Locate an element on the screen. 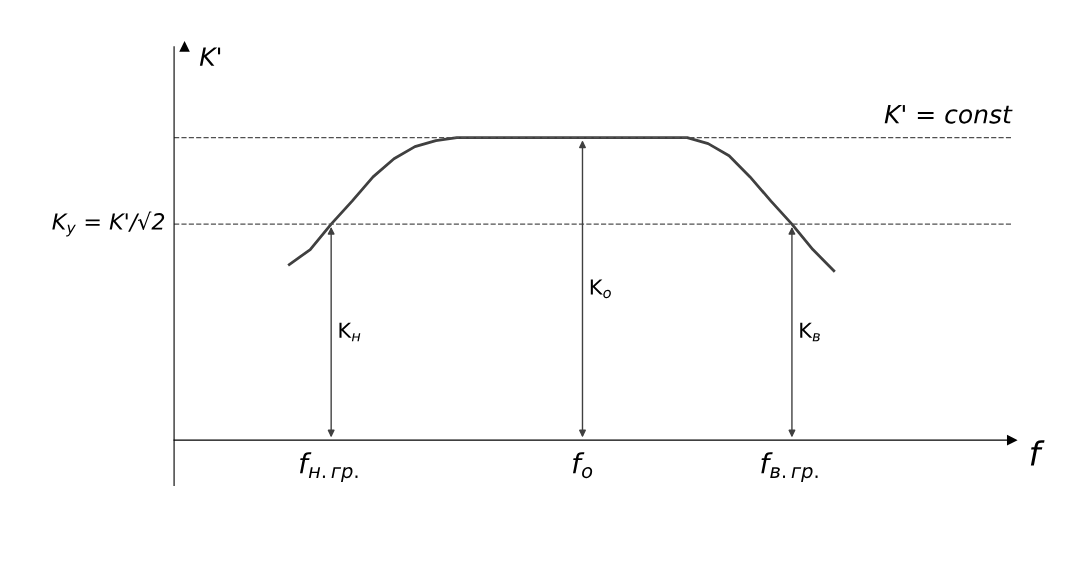 This screenshot has height=585, width=1088. y-axis-title: K' is located at coordinates (210, 56).